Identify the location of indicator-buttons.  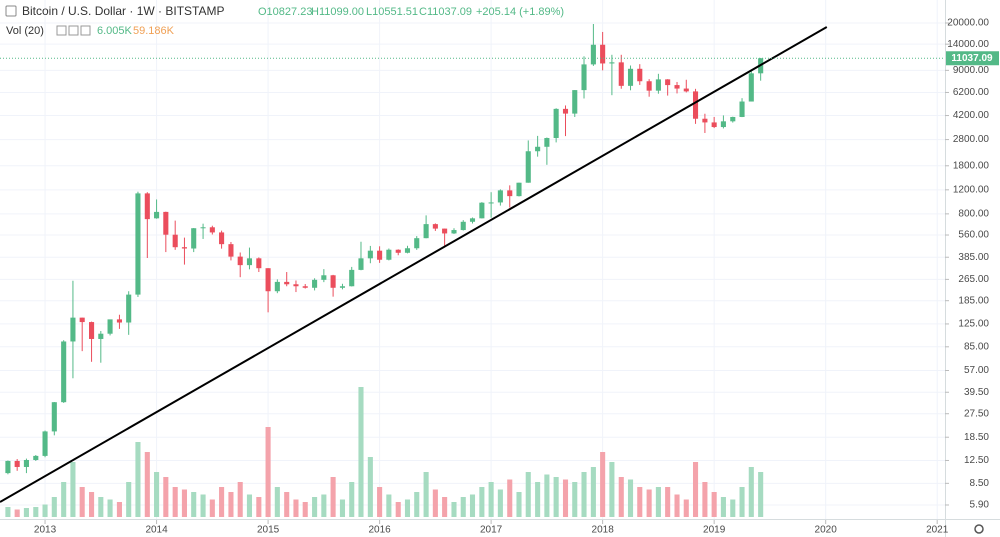
(73, 30).